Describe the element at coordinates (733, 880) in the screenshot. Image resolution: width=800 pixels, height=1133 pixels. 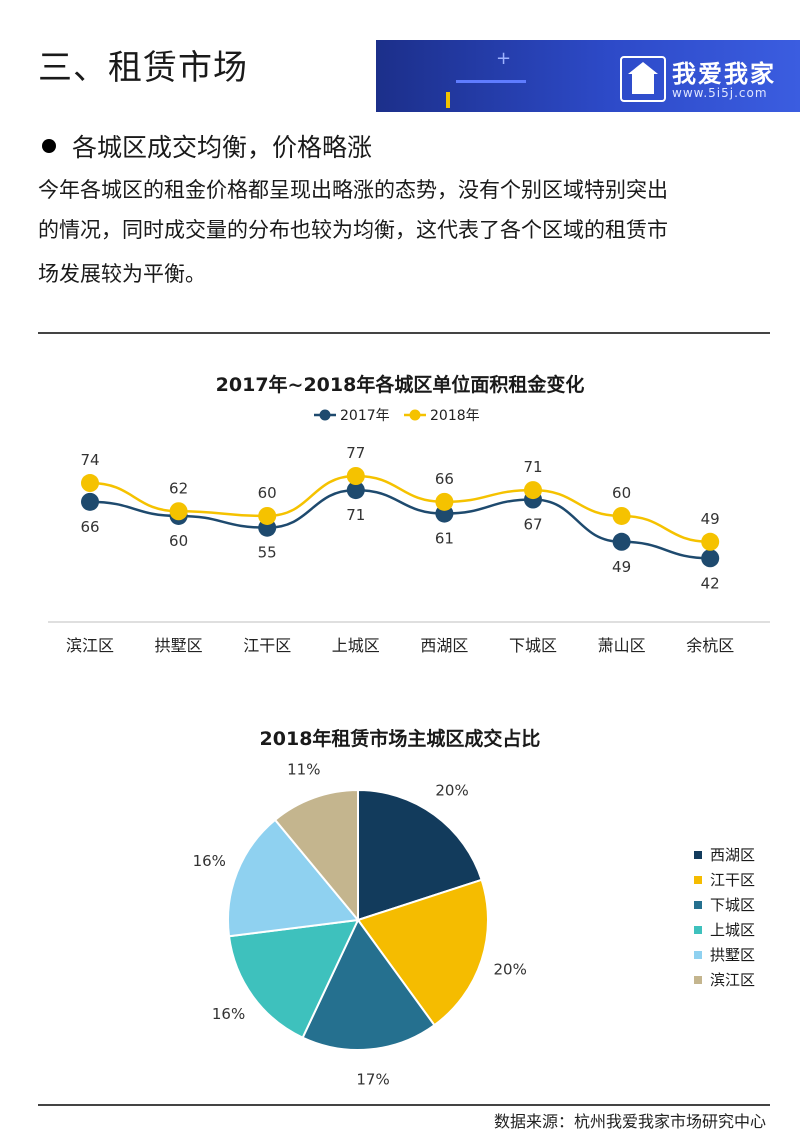
I see `legend-label: 江干区` at that location.